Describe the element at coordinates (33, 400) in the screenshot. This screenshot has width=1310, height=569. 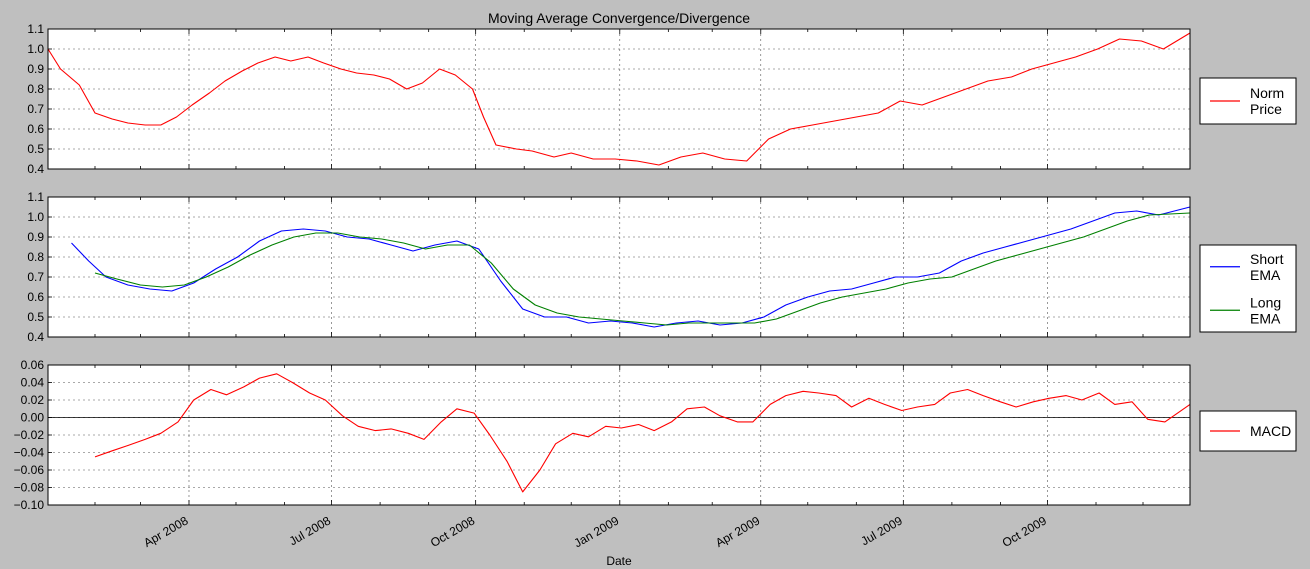
I see `y-tick-label: 0.02` at that location.